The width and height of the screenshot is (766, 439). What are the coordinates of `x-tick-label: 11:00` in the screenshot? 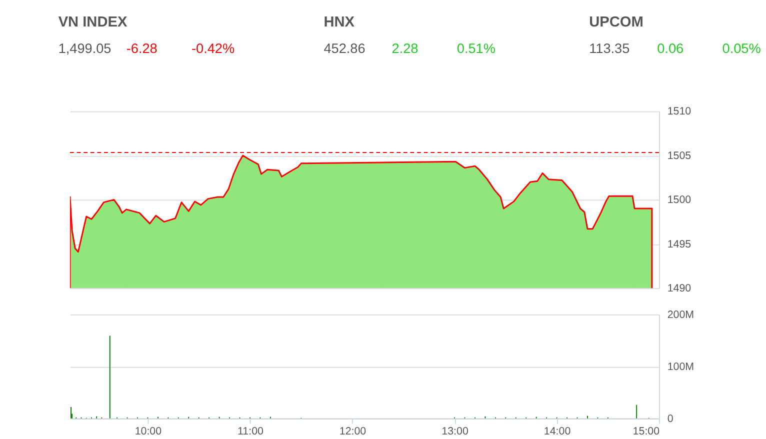 It's located at (250, 431).